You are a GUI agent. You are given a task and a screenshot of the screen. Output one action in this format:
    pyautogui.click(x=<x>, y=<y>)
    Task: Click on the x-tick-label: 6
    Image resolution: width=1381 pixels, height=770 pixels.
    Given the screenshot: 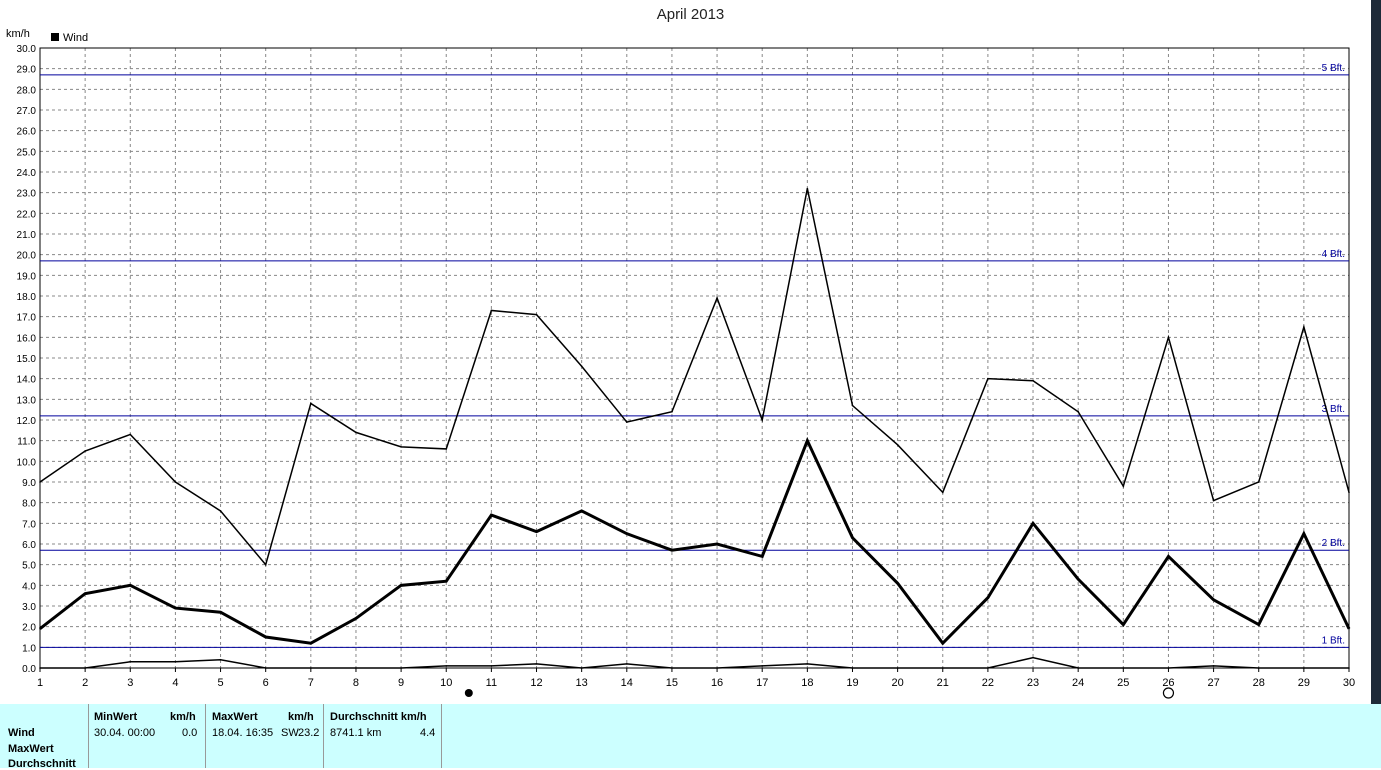 What is the action you would take?
    pyautogui.click(x=266, y=683)
    